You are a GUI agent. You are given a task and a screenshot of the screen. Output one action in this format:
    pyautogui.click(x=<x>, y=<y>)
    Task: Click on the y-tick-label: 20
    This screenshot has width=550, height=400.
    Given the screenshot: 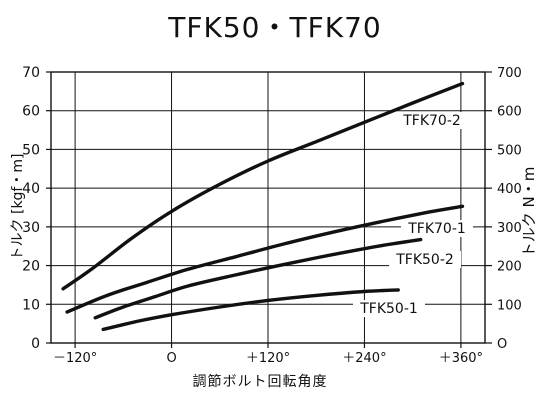 What is the action you would take?
    pyautogui.click(x=31, y=267)
    